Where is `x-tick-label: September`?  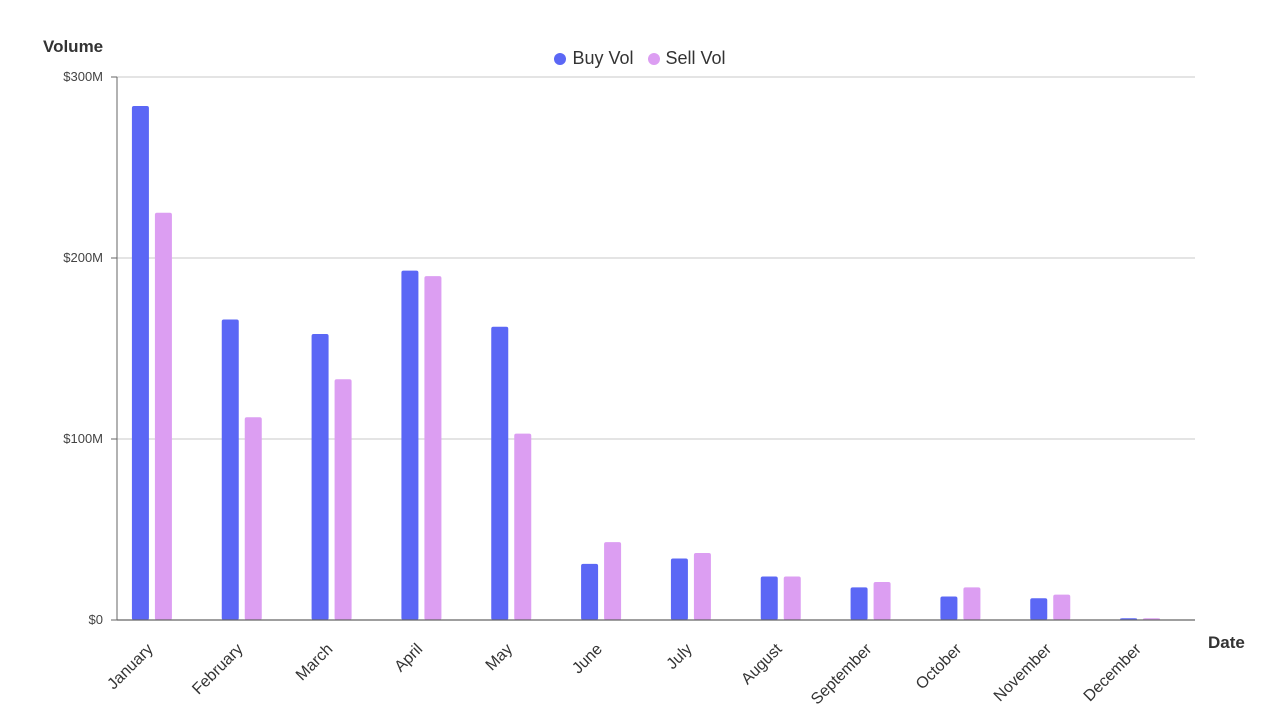
x-tick-label: September is located at coordinates (842, 674).